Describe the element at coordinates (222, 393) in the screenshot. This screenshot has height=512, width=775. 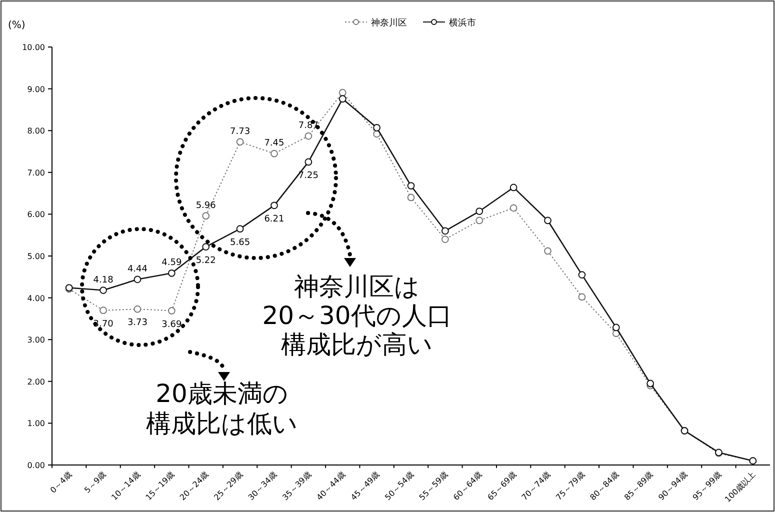
I see `annotation: 20歳未満の` at that location.